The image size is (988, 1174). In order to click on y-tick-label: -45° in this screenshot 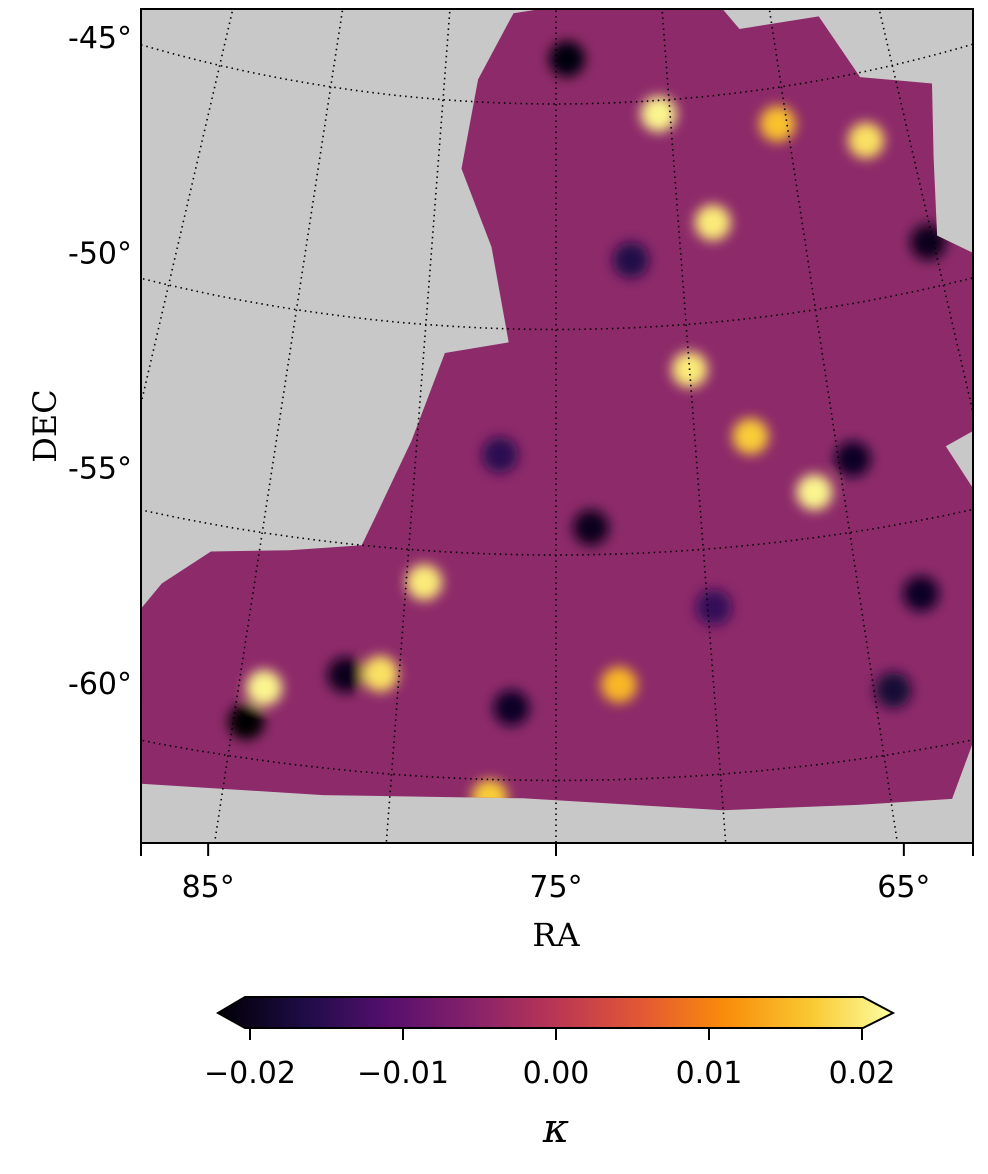, I will do `click(100, 38)`.